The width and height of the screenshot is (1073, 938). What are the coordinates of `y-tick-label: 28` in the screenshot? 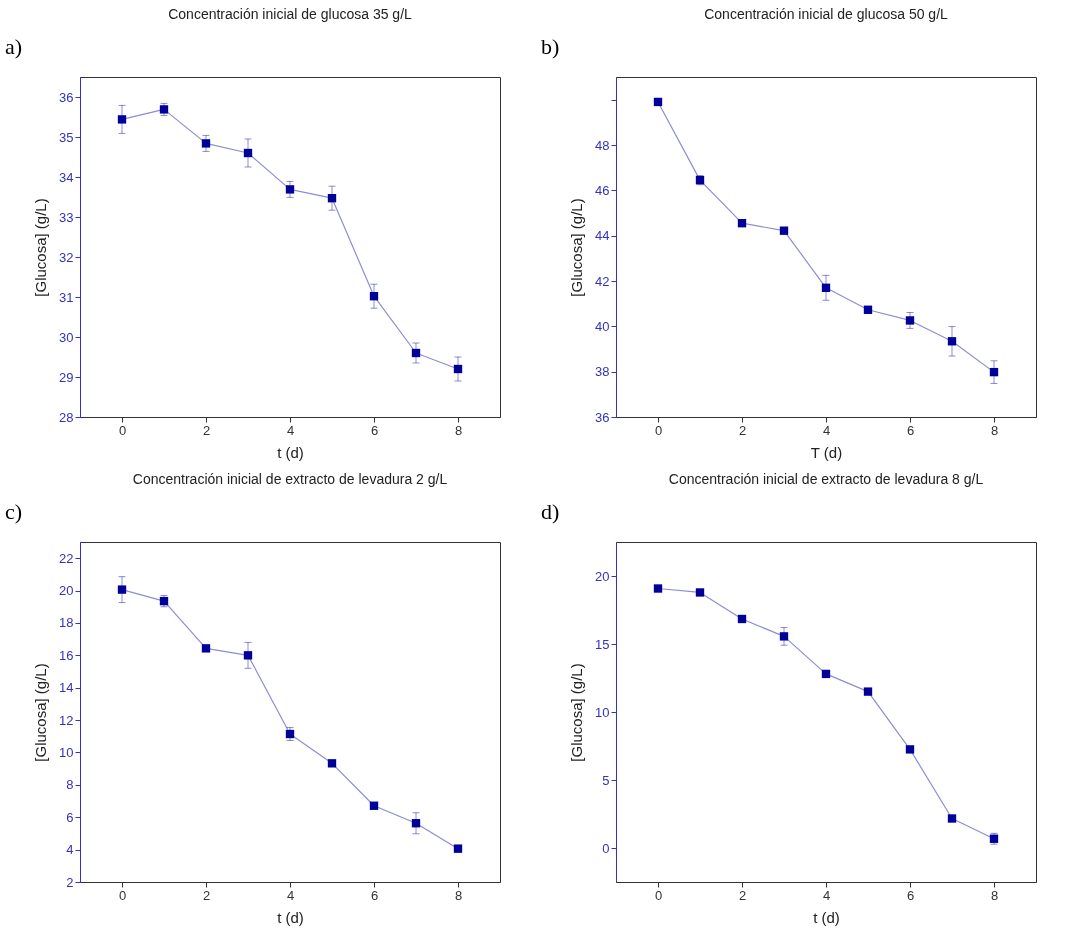 It's located at (66, 417).